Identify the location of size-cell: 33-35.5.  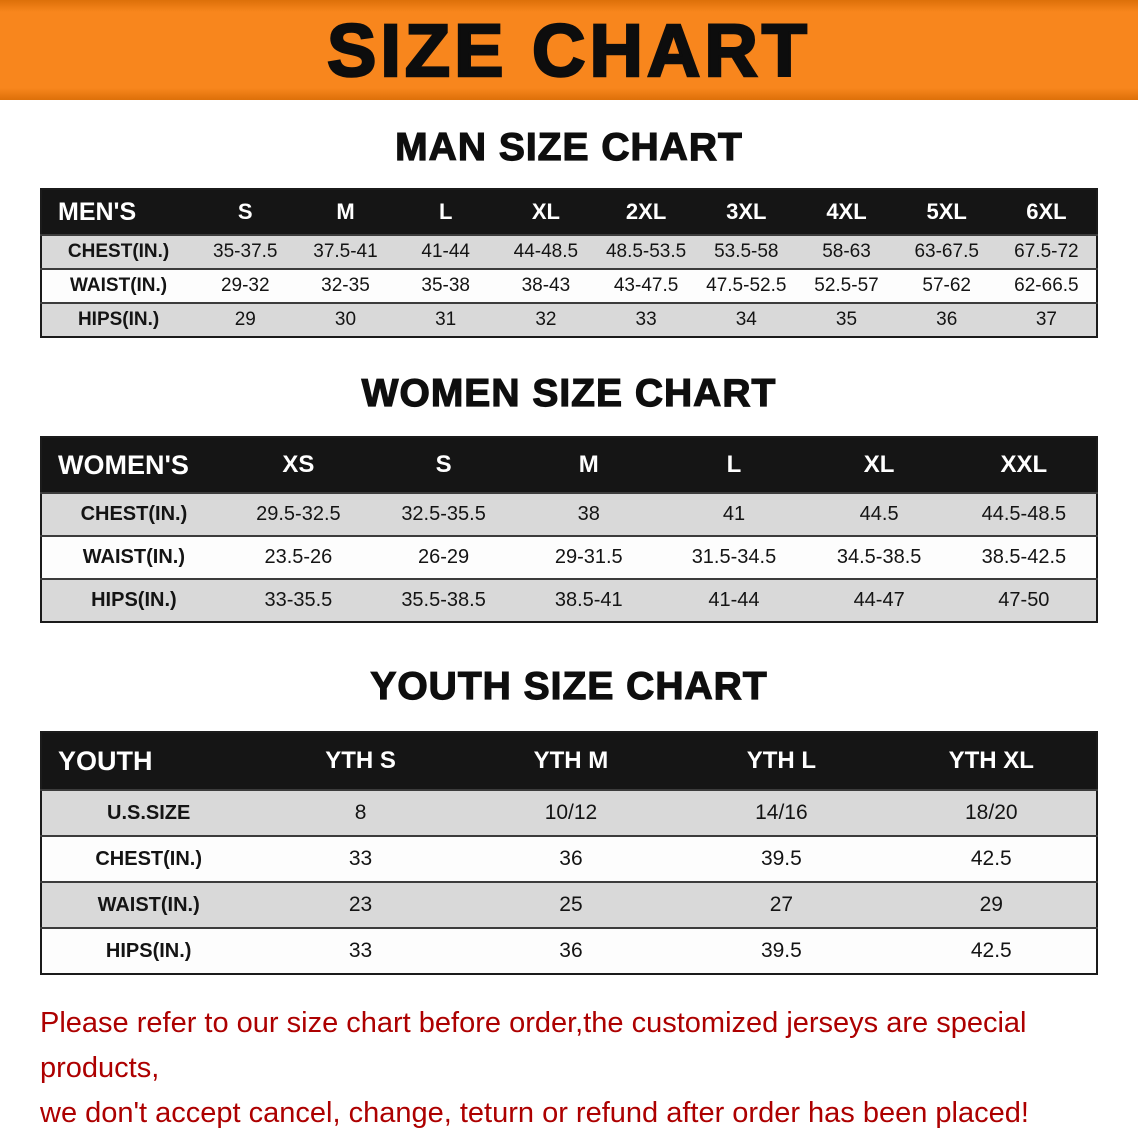
(298, 600).